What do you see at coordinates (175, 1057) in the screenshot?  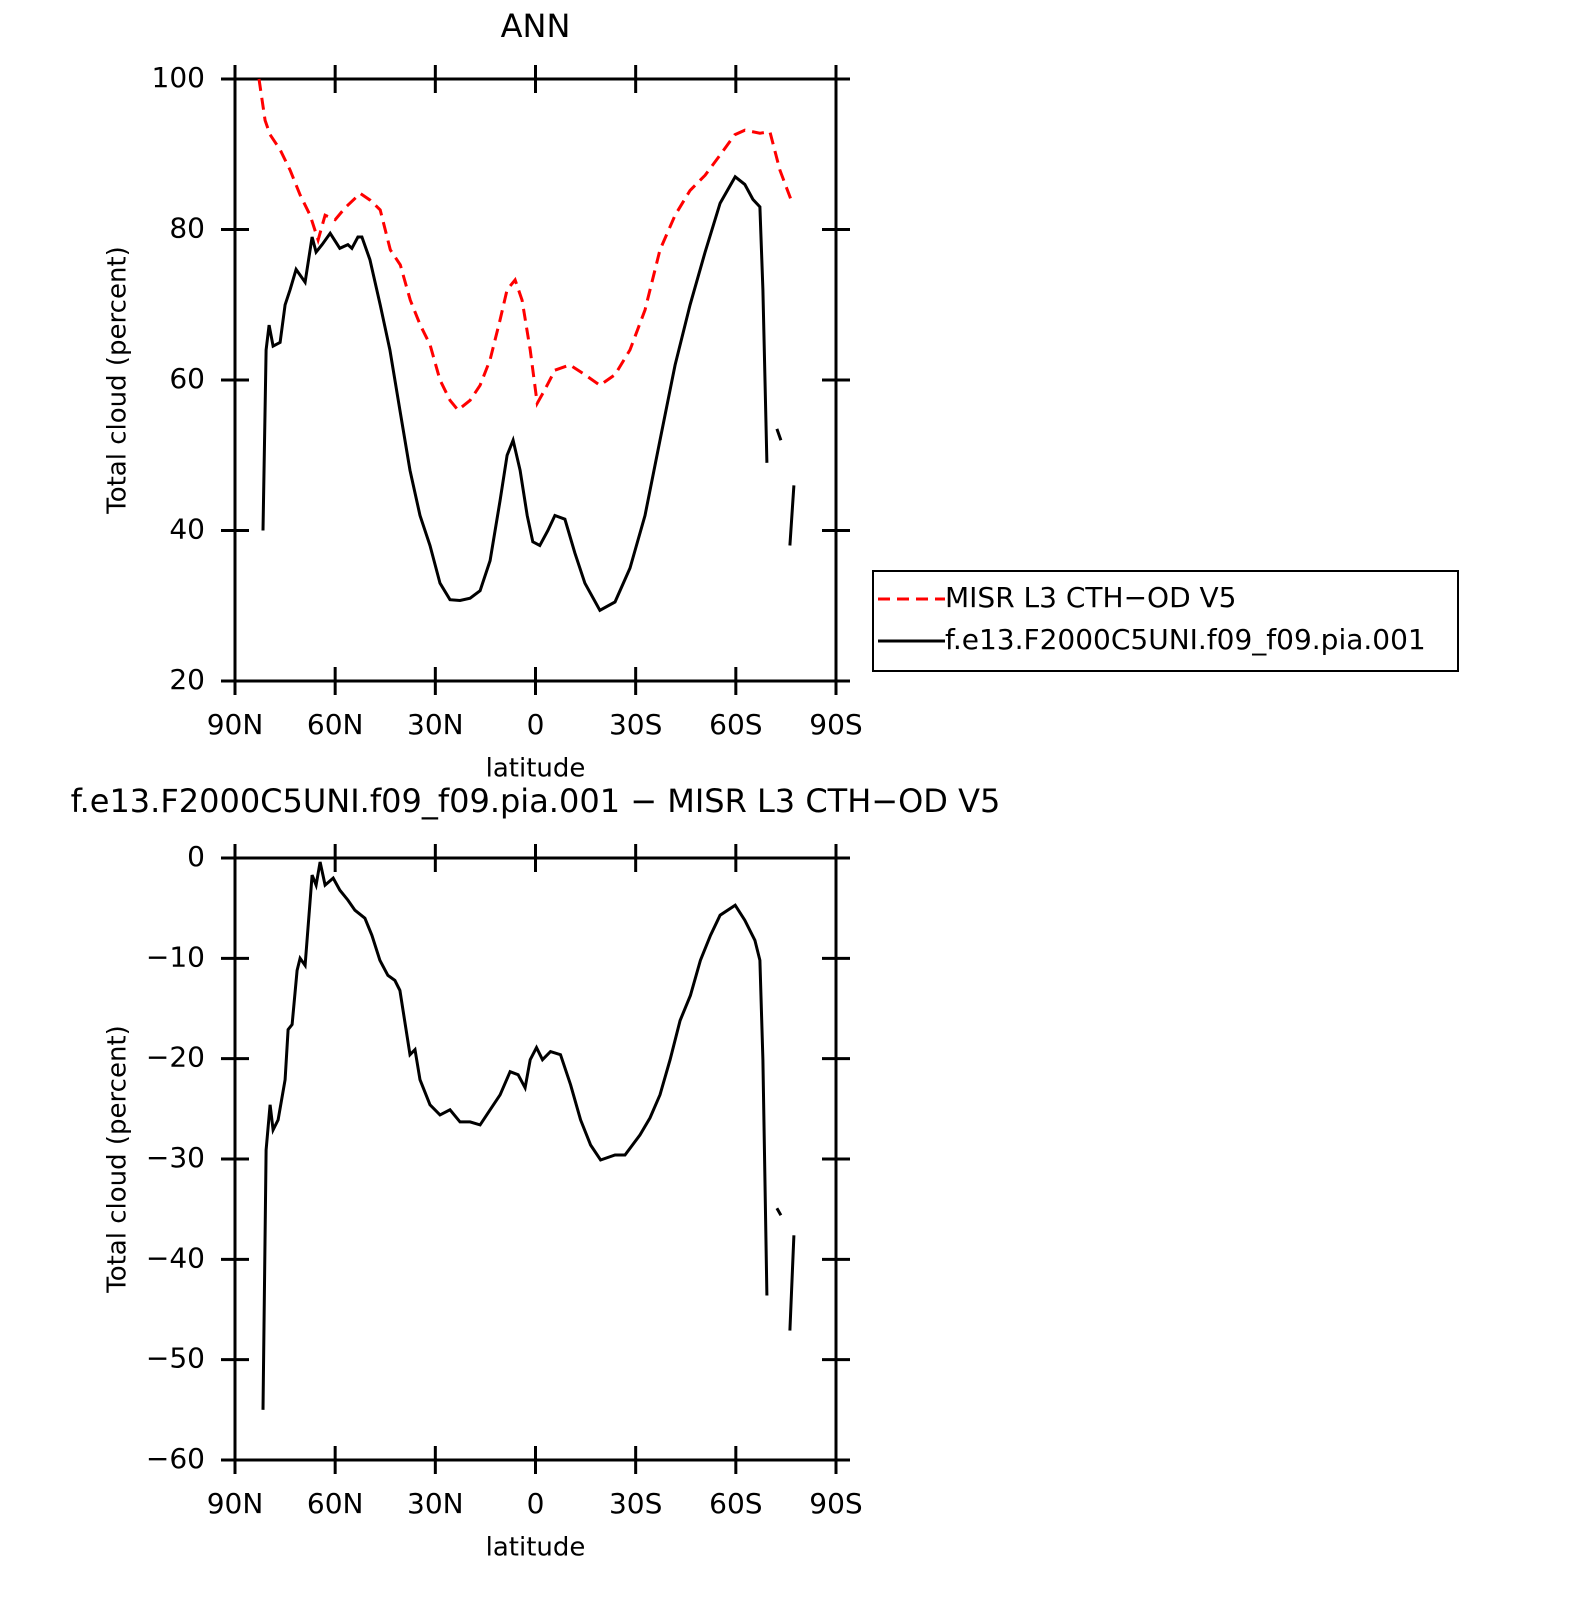 I see `y-tick-label: −20` at bounding box center [175, 1057].